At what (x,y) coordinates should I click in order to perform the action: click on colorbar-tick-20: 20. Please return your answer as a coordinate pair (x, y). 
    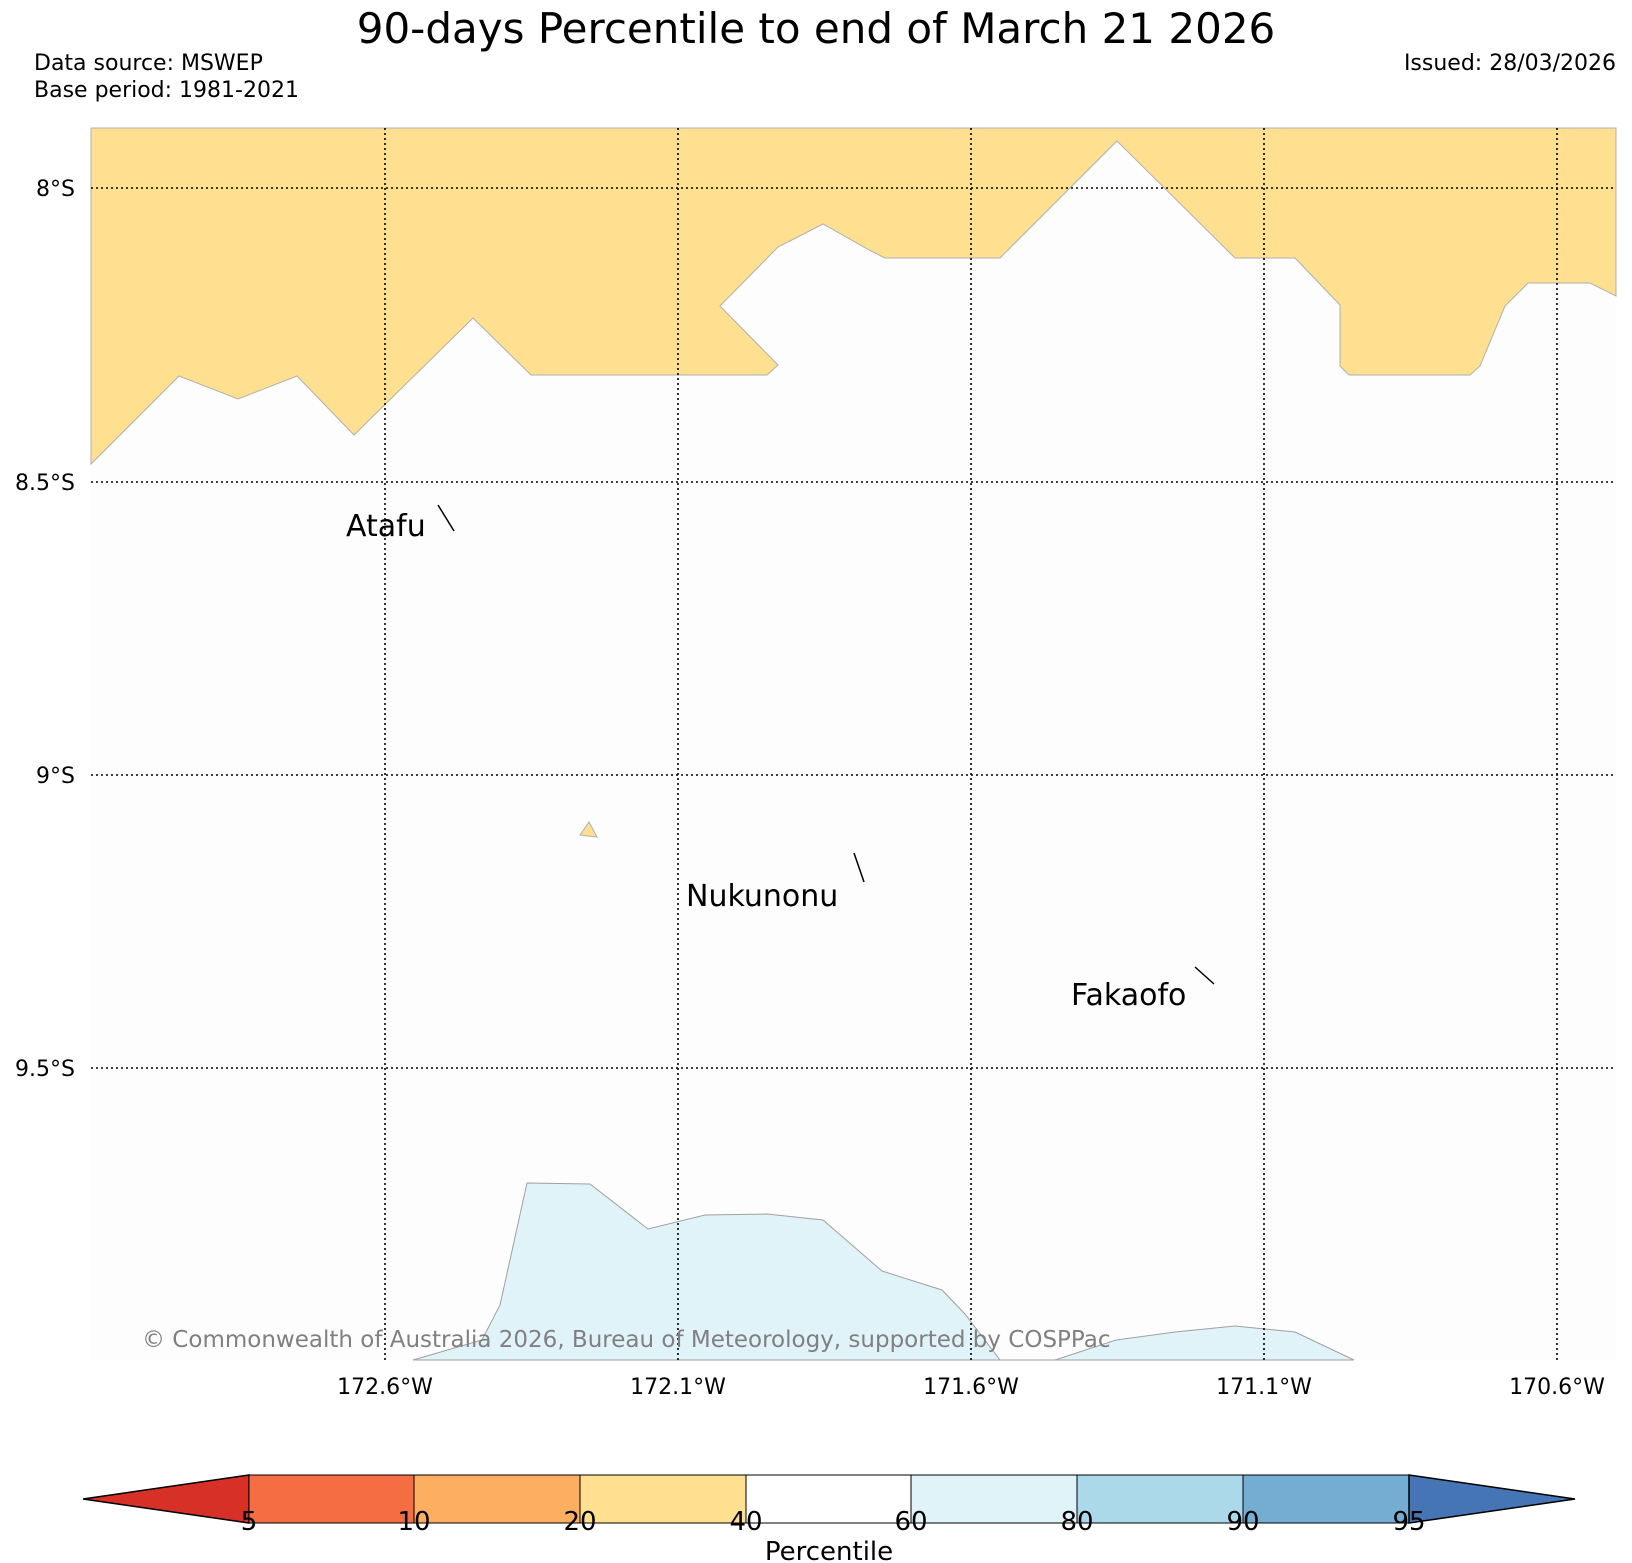
    Looking at the image, I should click on (579, 1522).